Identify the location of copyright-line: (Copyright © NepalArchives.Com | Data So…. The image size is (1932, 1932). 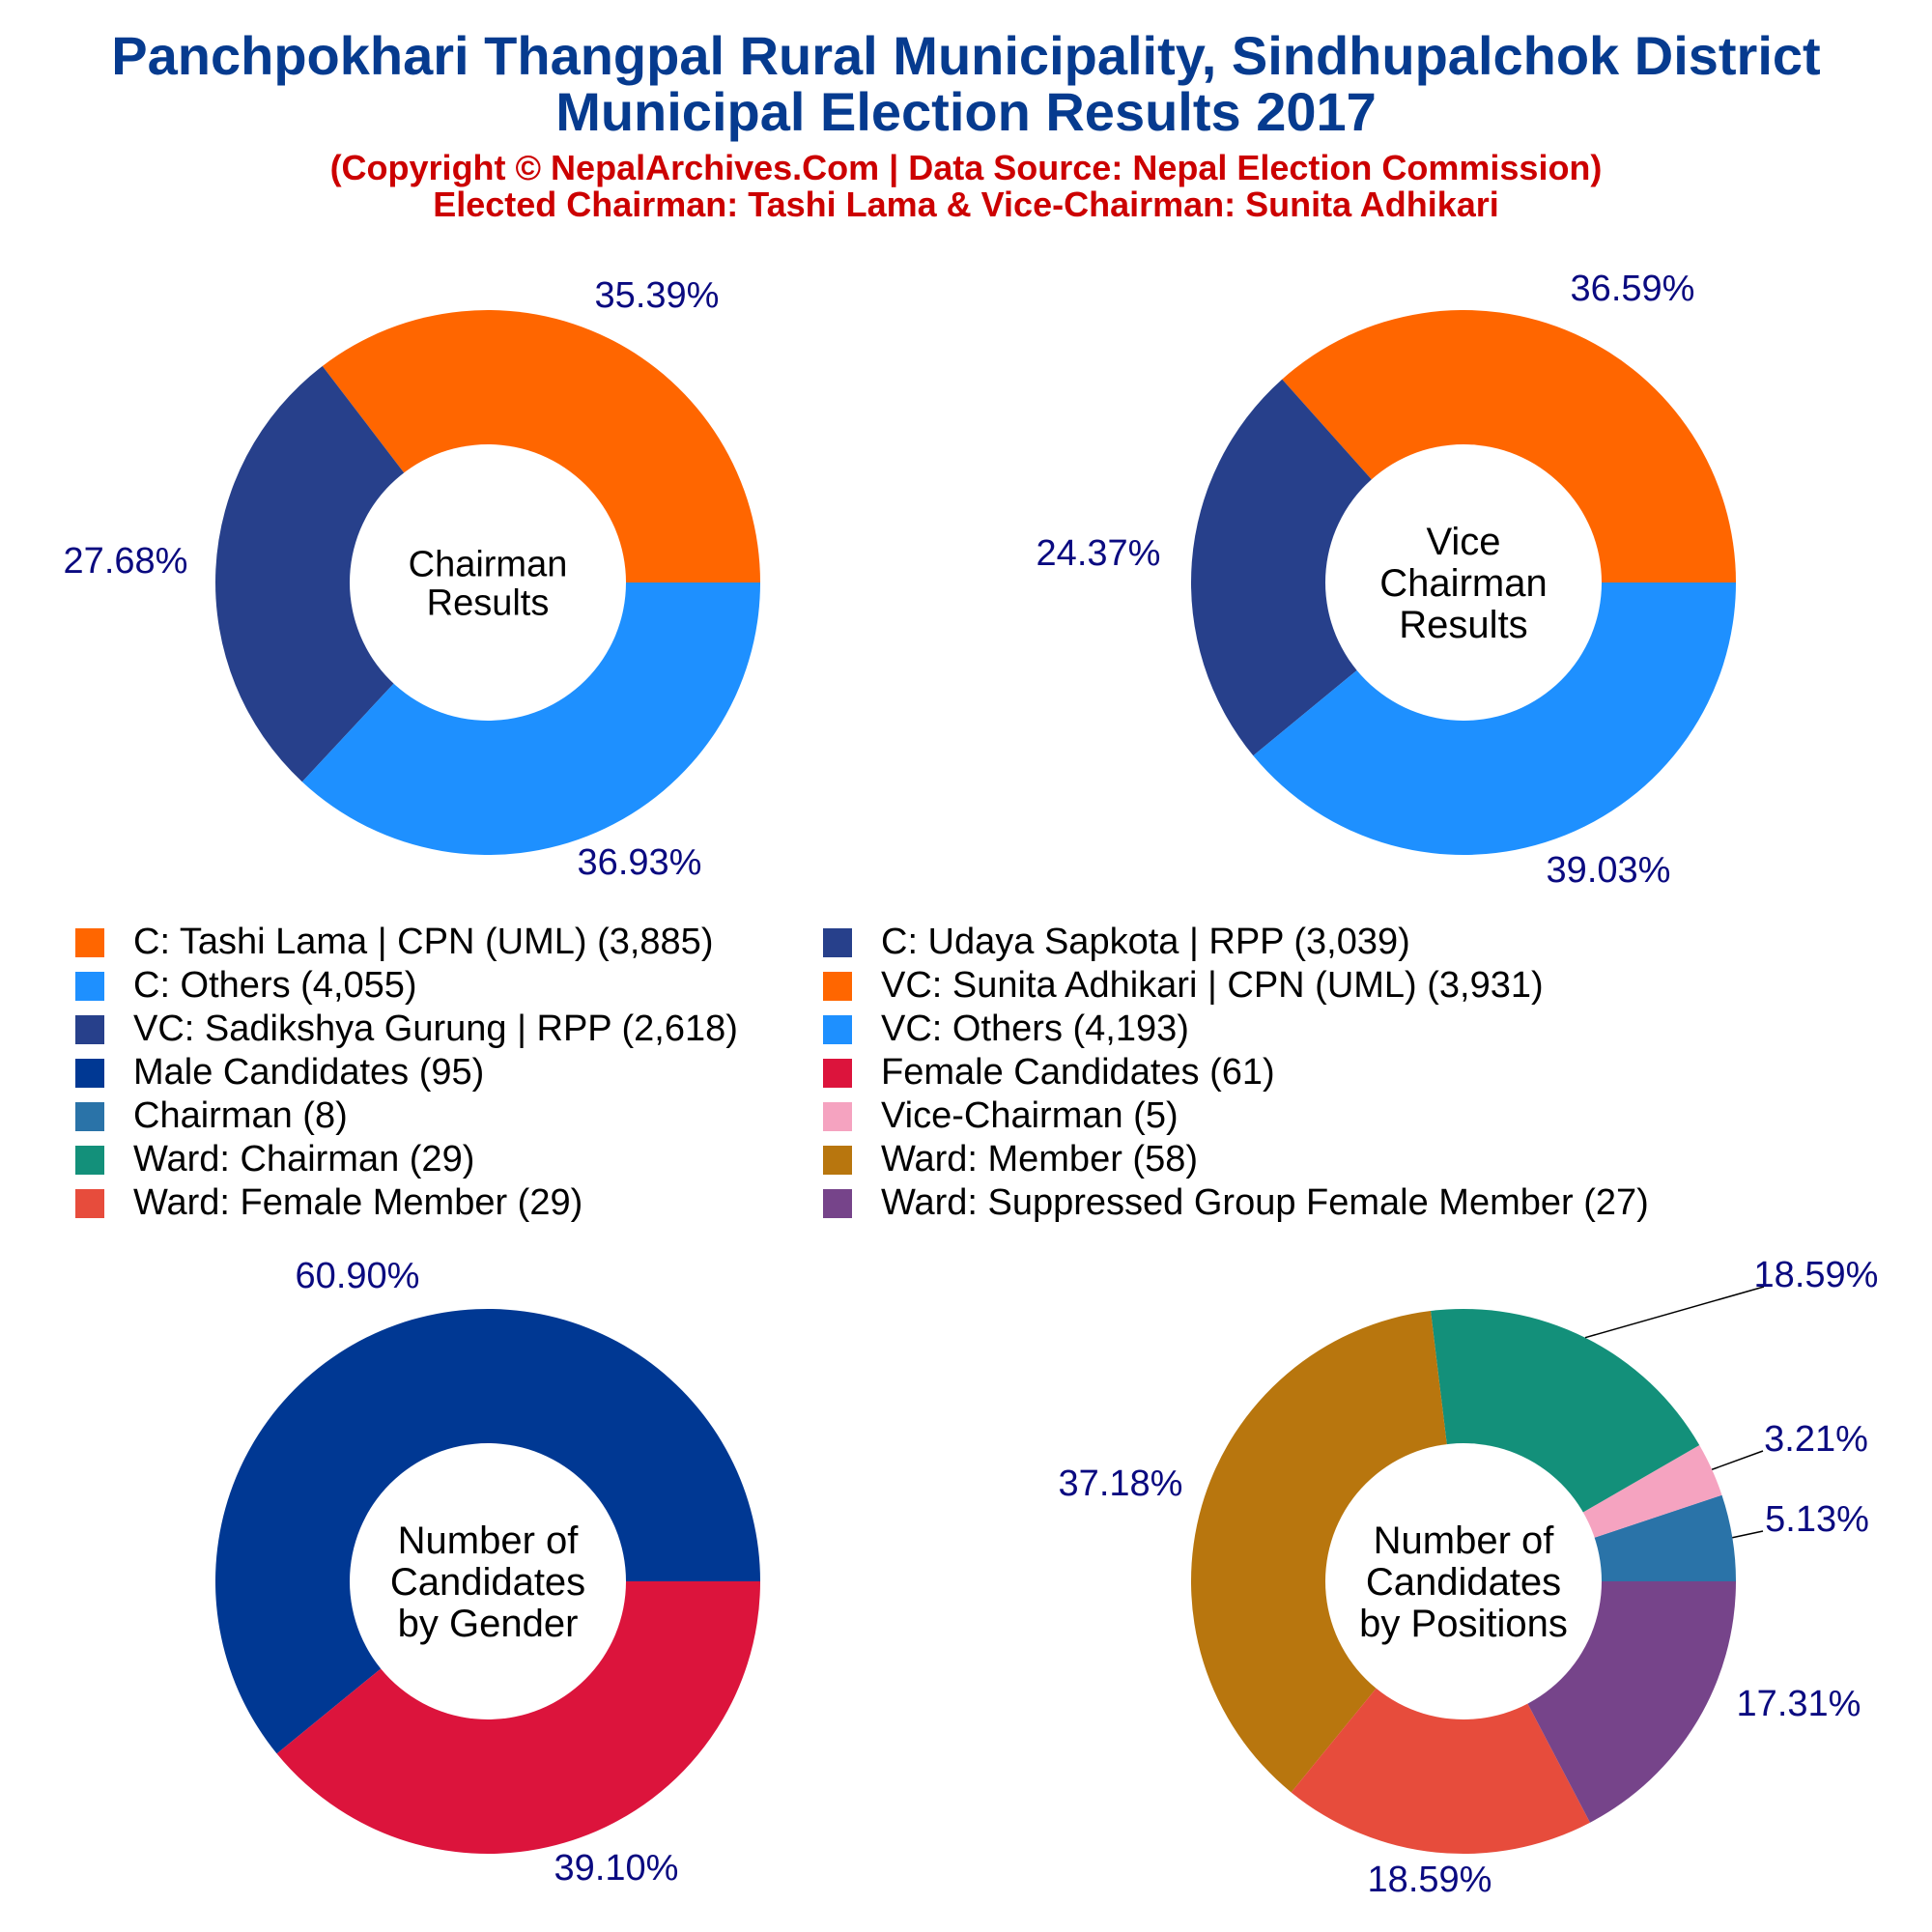
(966, 167).